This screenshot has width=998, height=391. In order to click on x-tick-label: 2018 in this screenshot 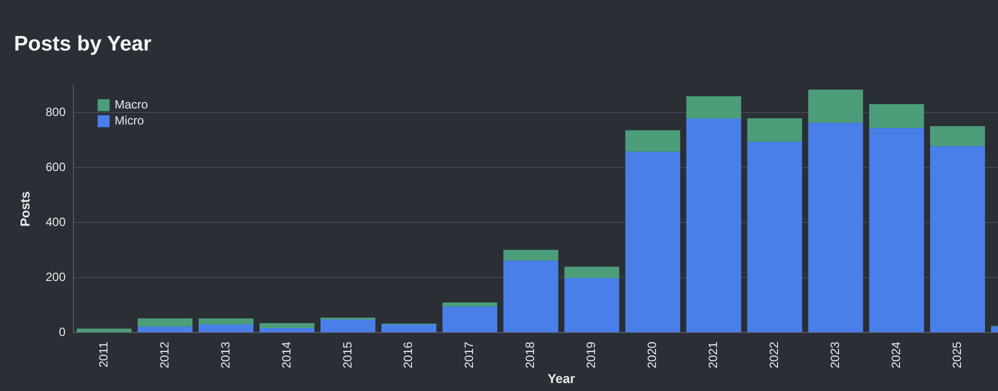, I will do `click(530, 354)`.